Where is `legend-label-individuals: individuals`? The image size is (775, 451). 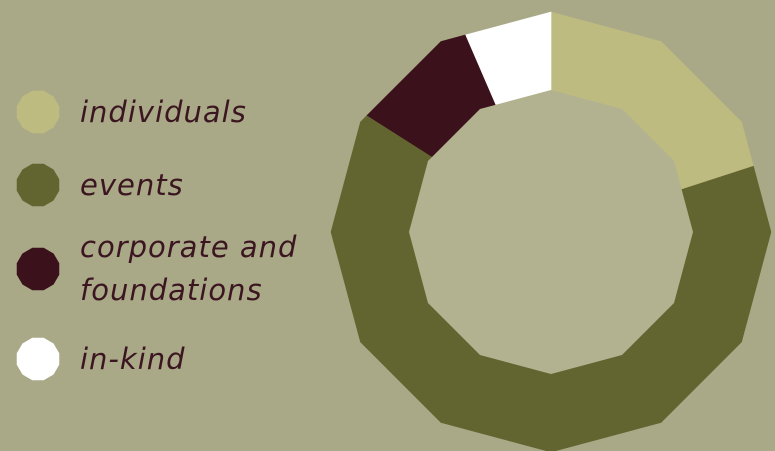 legend-label-individuals: individuals is located at coordinates (163, 111).